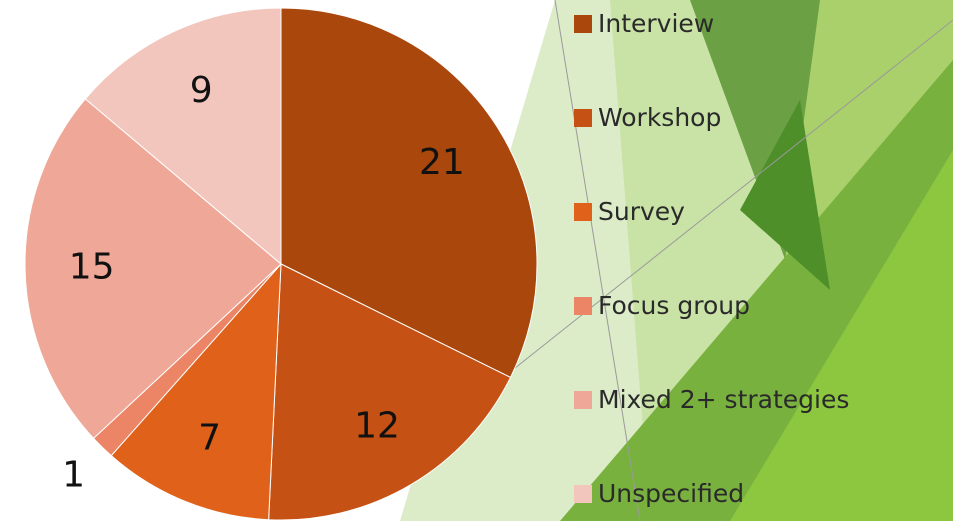 The width and height of the screenshot is (953, 521). I want to click on data-label: 21, so click(442, 162).